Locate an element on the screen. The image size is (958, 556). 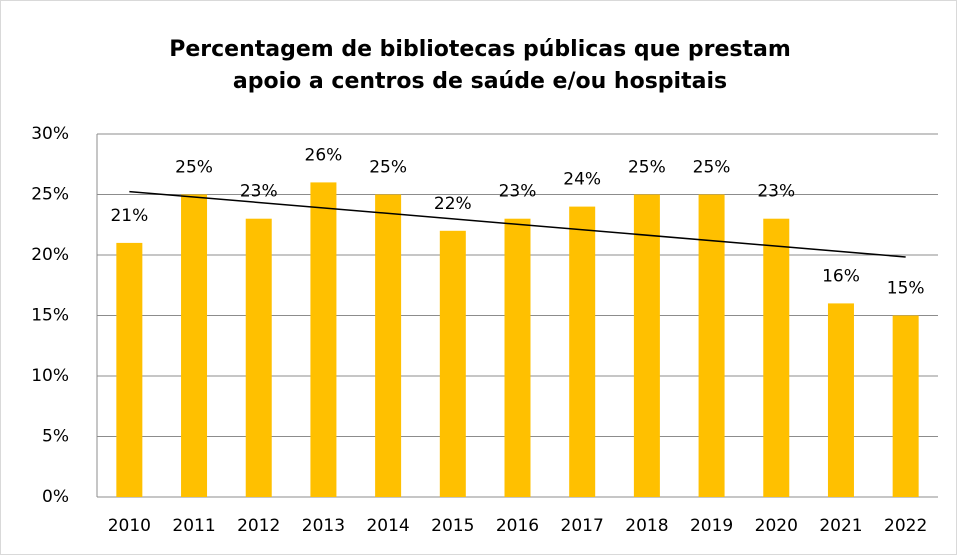
y-tick-label: 5% is located at coordinates (55, 437).